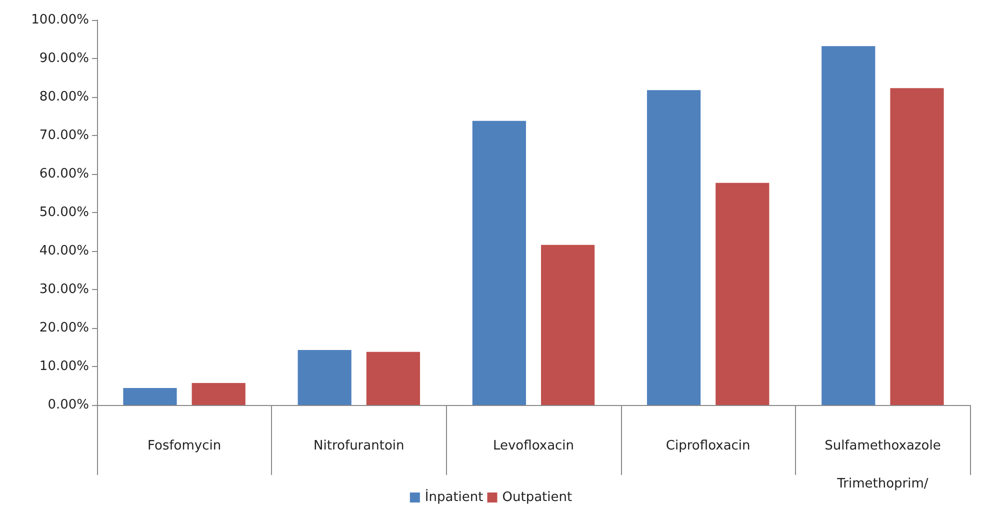 Image resolution: width=982 pixels, height=509 pixels. I want to click on y-tick-label: 50.00%, so click(64, 212).